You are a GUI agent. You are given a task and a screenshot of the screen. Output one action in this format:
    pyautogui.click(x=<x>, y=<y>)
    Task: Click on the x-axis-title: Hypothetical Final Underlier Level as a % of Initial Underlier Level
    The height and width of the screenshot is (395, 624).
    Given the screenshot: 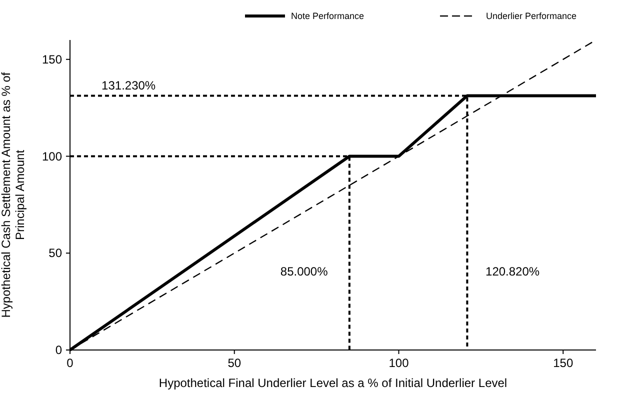 What is the action you would take?
    pyautogui.click(x=333, y=383)
    